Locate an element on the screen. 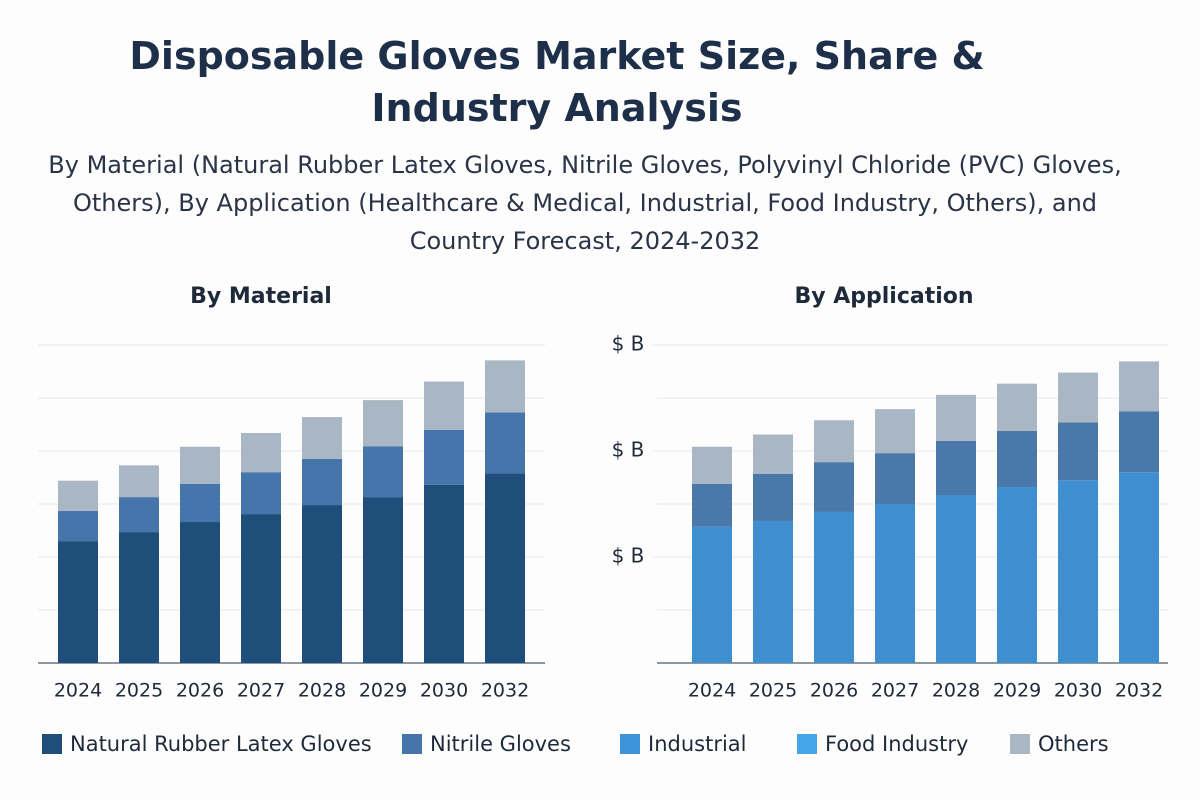 This screenshot has width=1200, height=800. chart-title: By Application is located at coordinates (883, 296).